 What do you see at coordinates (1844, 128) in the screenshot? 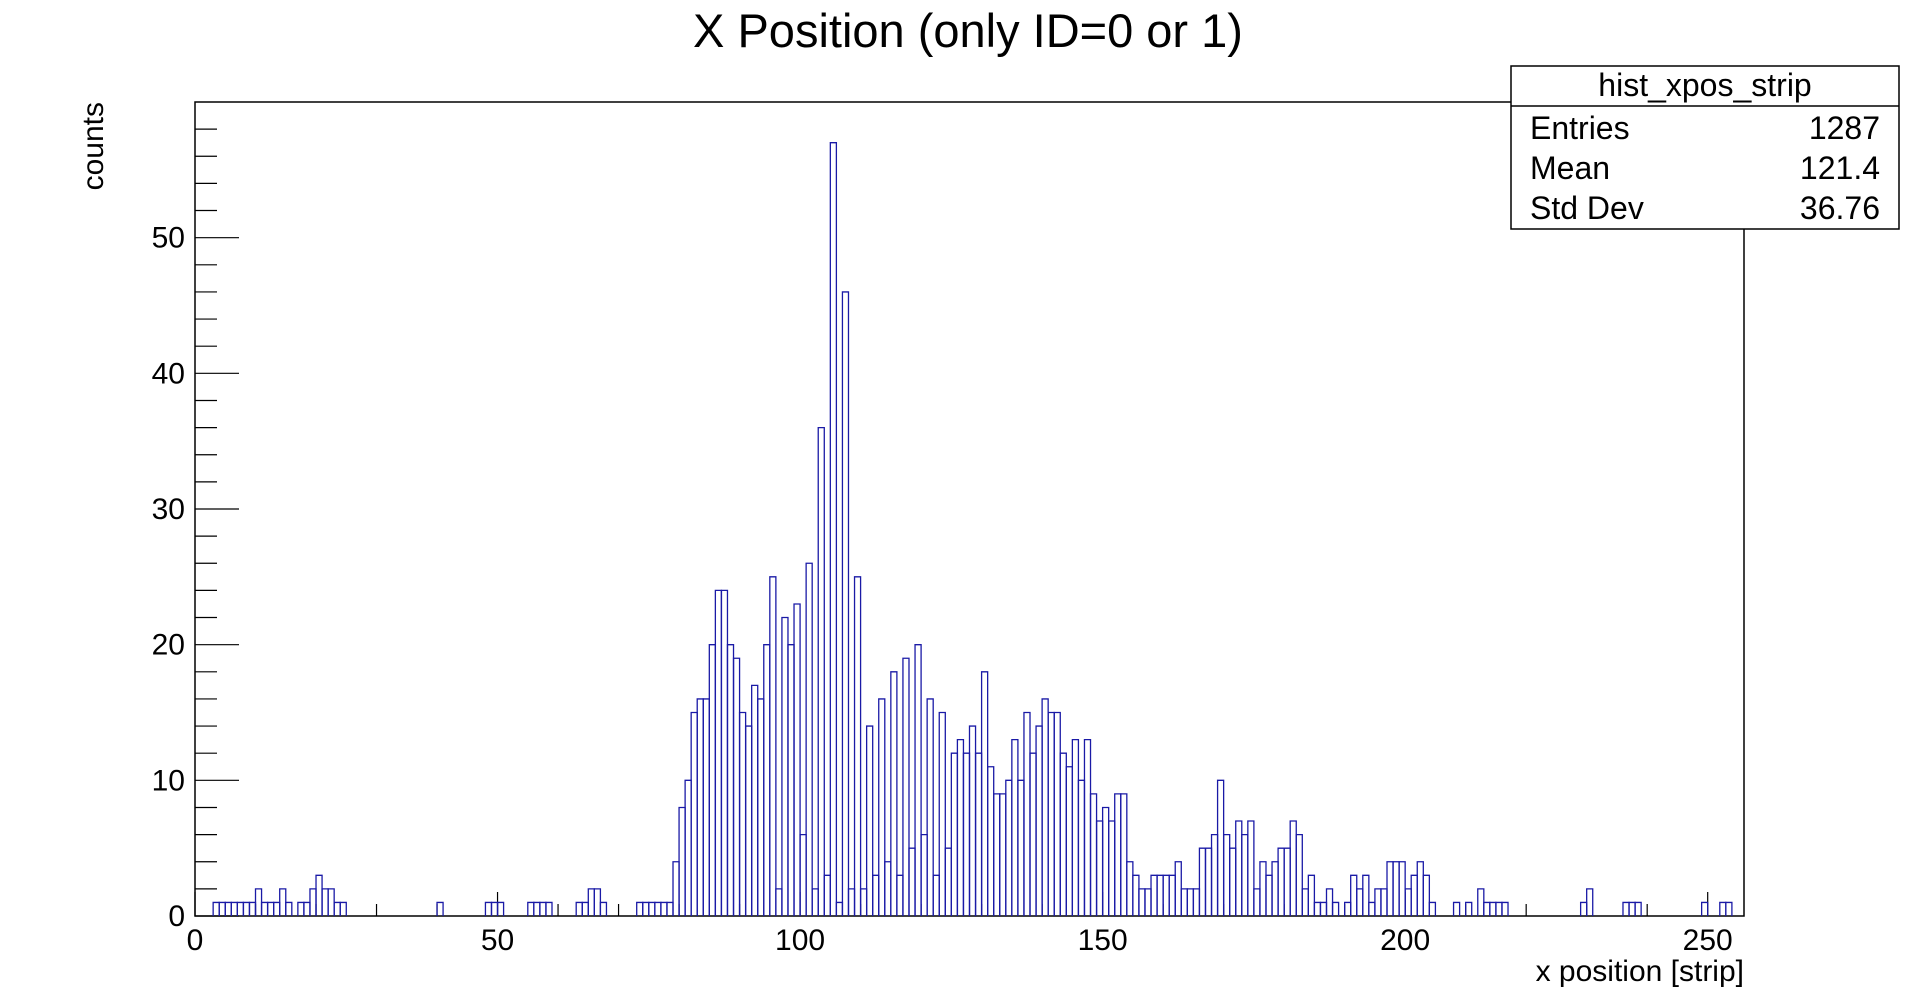
I see `stats-entries-value: 1287` at bounding box center [1844, 128].